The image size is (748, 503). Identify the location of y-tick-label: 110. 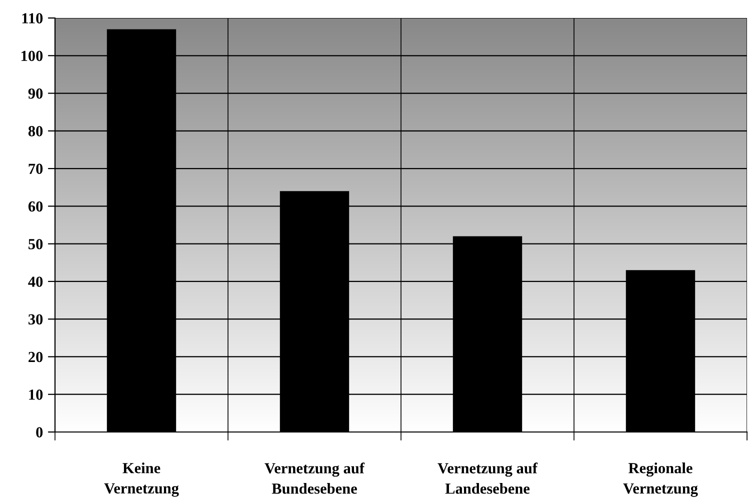
(32, 18).